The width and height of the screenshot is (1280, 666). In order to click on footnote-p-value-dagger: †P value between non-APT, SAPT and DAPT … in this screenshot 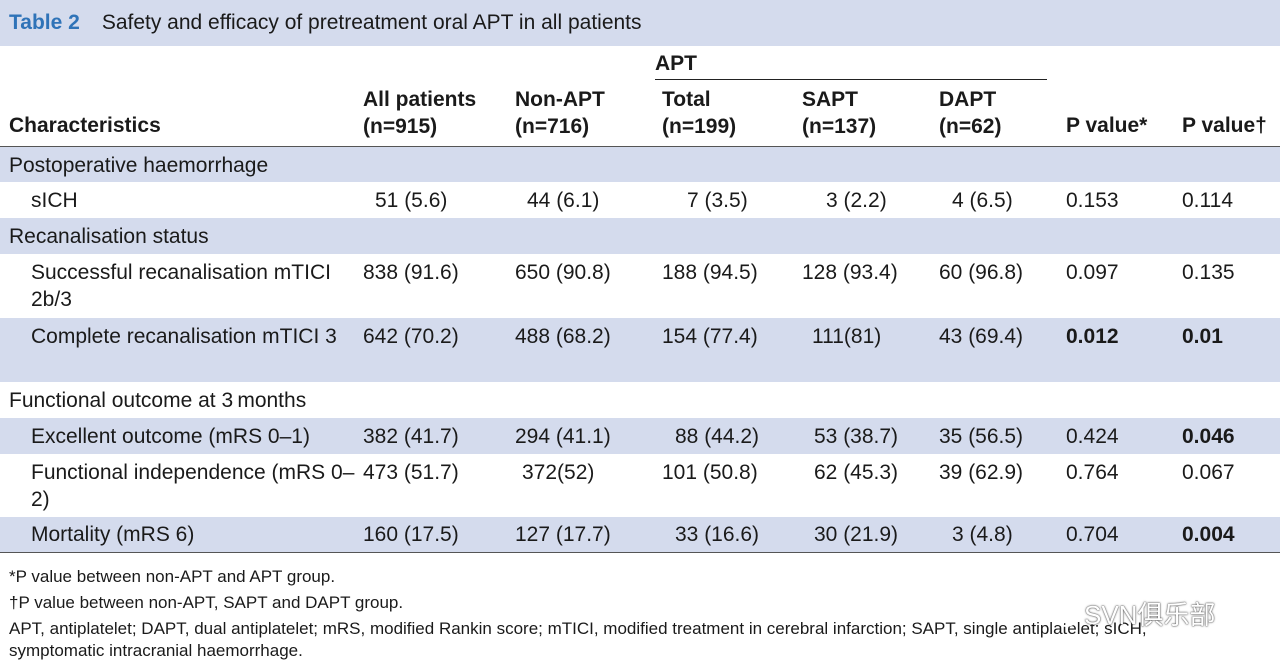, I will do `click(206, 602)`.